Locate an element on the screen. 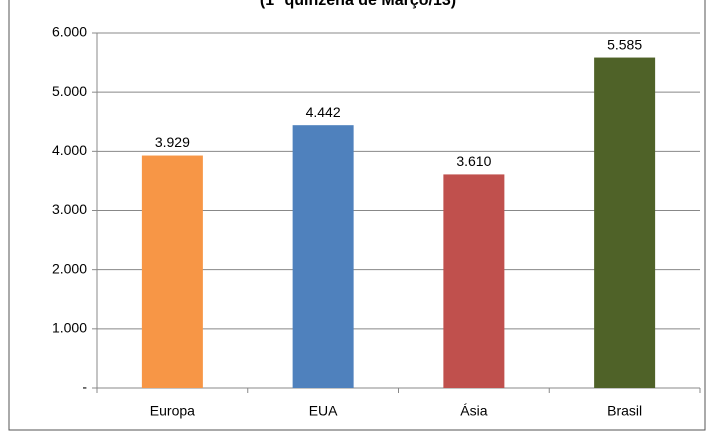 This screenshot has width=716, height=434. y-tick-label: 5.000 is located at coordinates (69, 91).